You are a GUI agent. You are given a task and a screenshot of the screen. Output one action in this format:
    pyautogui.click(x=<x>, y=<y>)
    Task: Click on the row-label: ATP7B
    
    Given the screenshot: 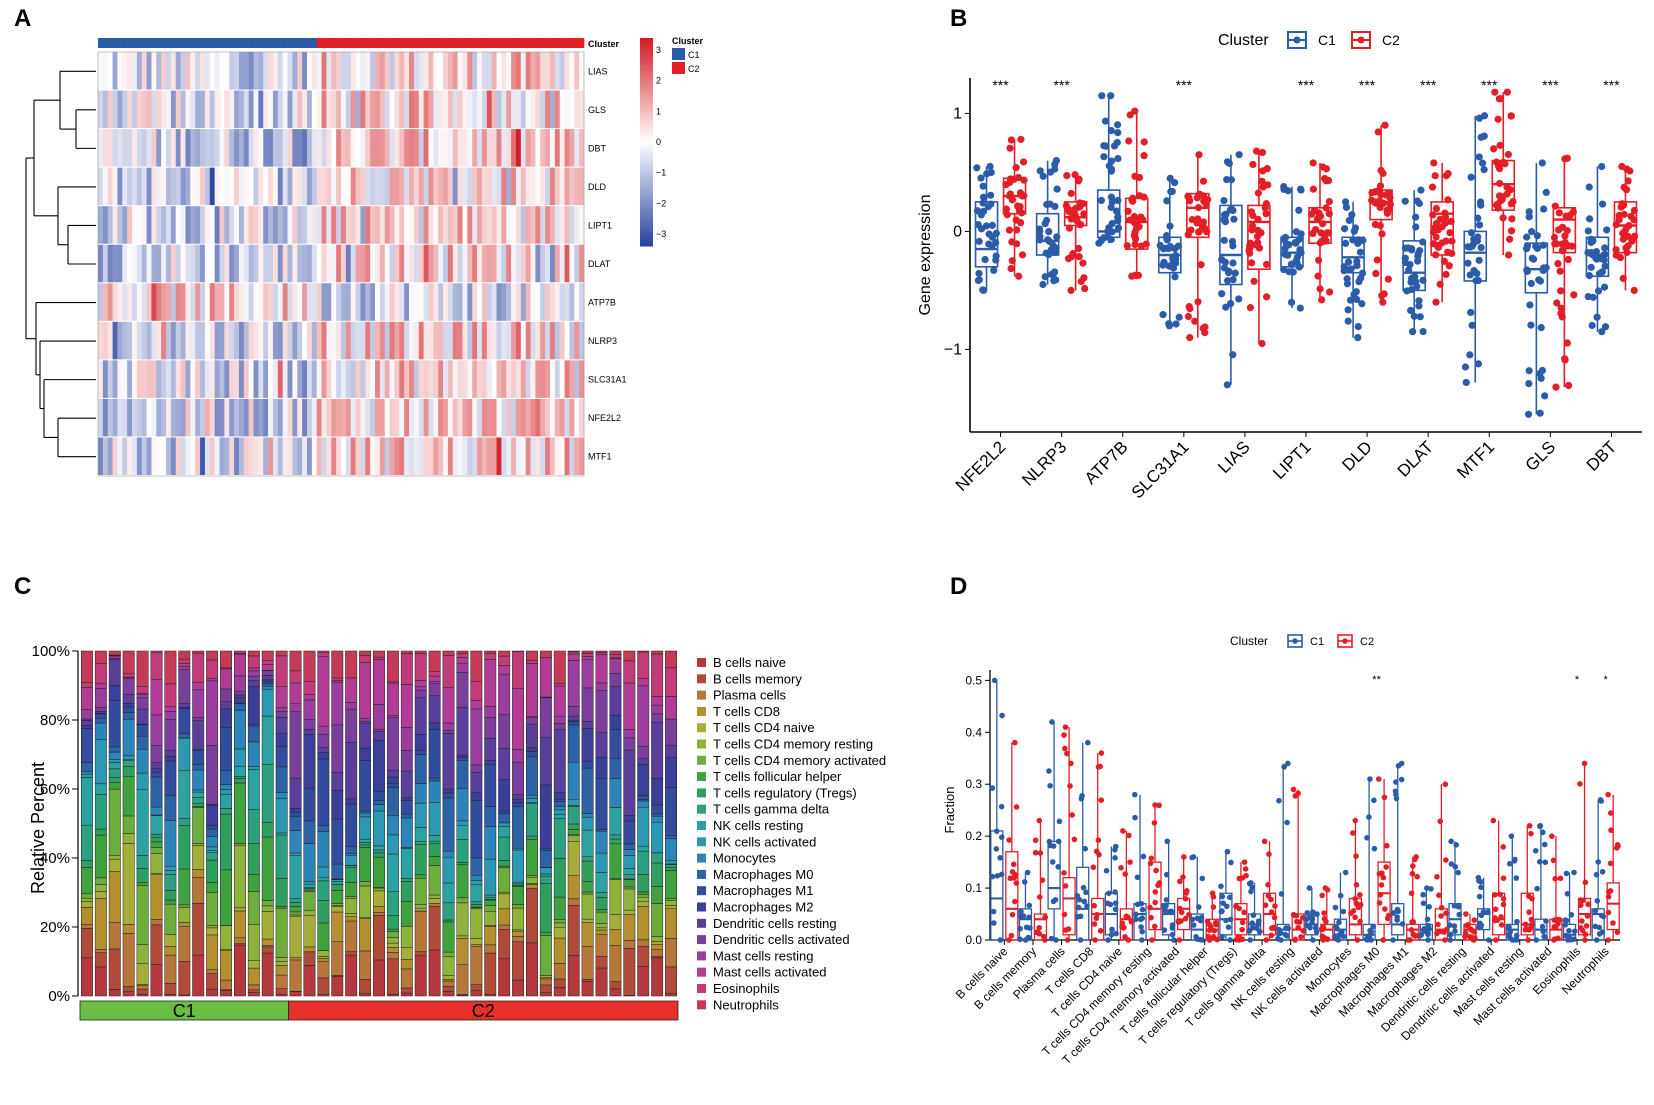 What is the action you would take?
    pyautogui.click(x=602, y=303)
    